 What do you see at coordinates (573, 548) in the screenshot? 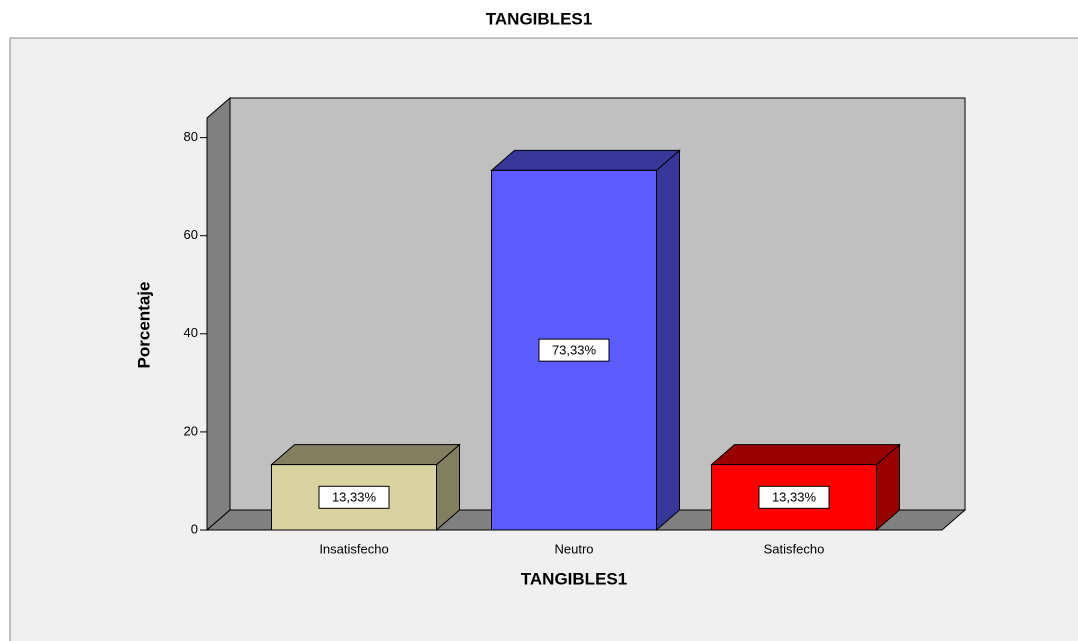
I see `x-tick-label: Neutro` at bounding box center [573, 548].